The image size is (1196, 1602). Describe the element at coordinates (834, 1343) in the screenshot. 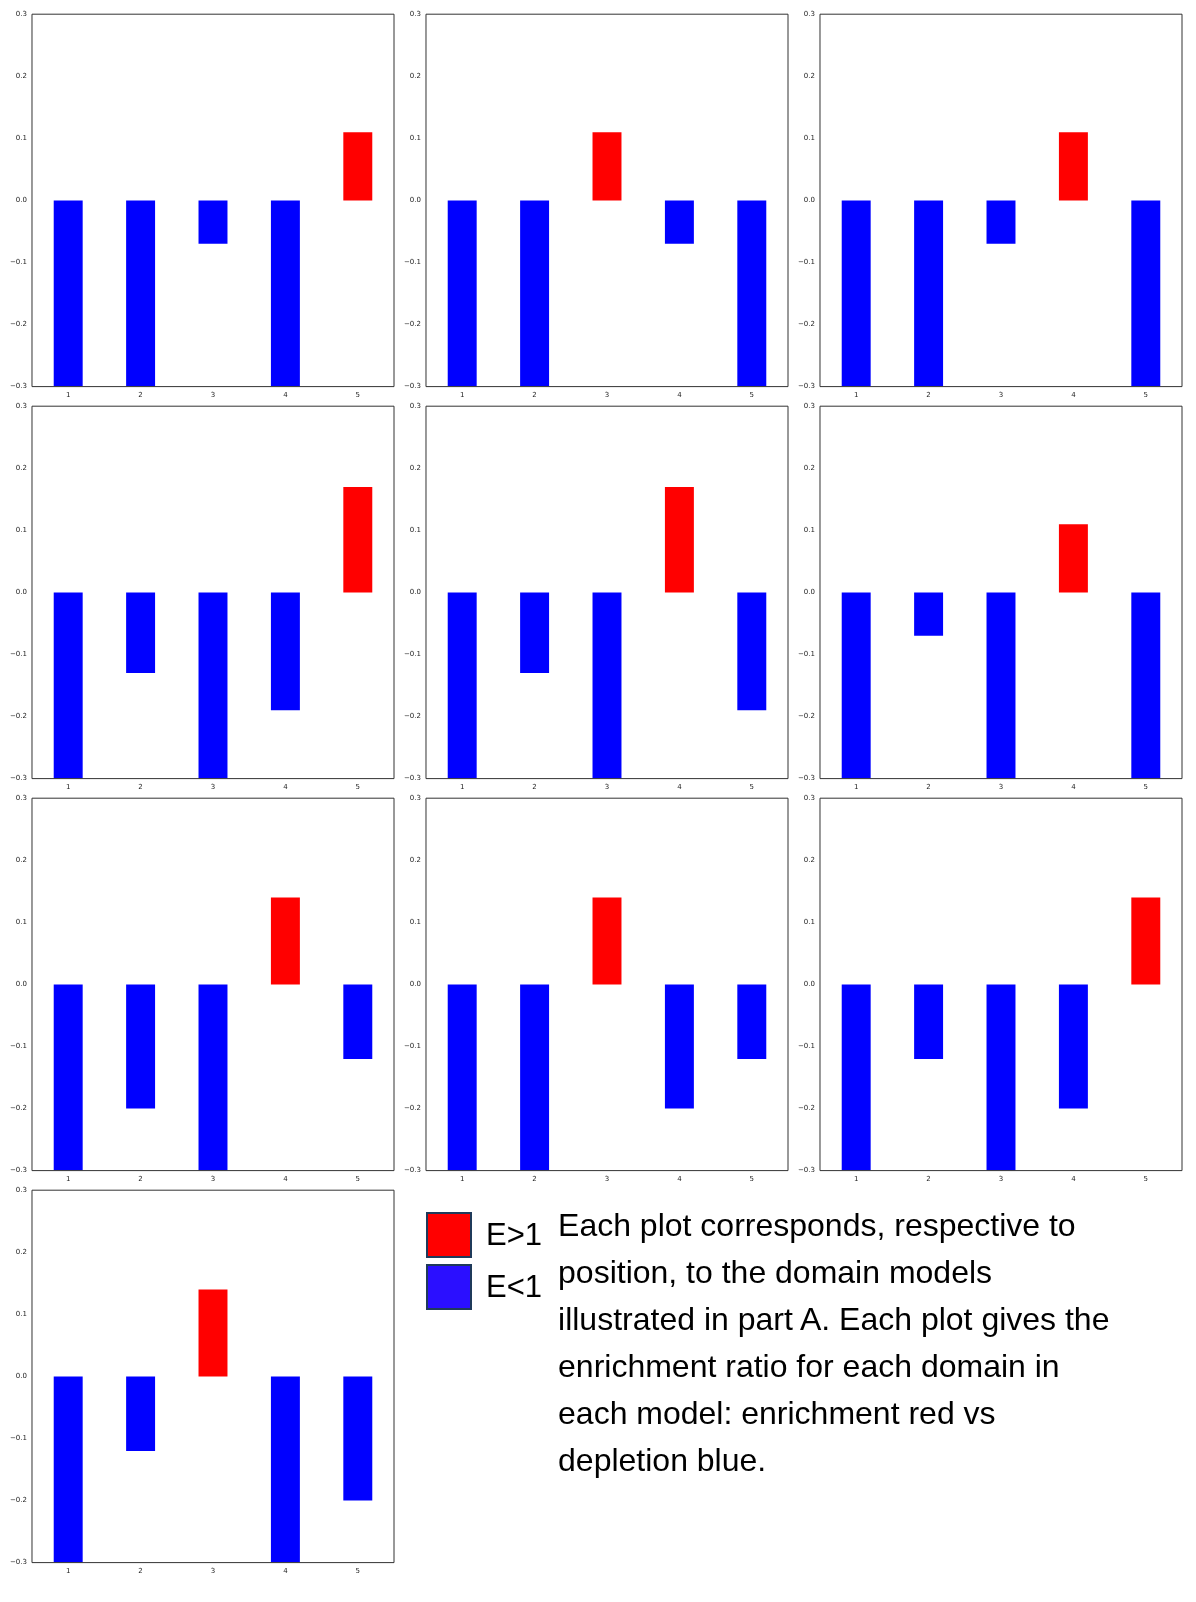

I see `text: Each plot corresponds, respective to position, to the domain models illustrated in part A. Each plot gives the enrichment ratio for each domain in each model: enrichment red vs depletion blue.` at that location.